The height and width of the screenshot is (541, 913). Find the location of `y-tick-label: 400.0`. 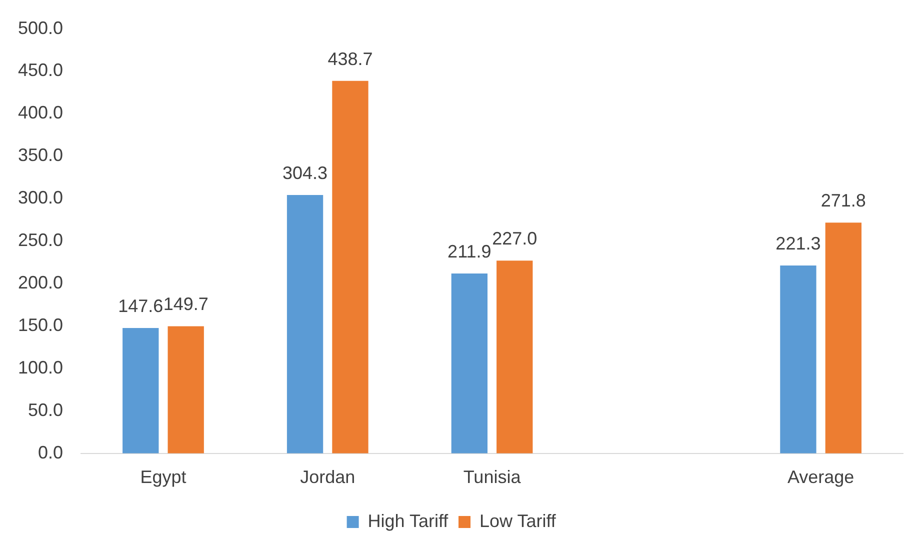

y-tick-label: 400.0 is located at coordinates (41, 112).